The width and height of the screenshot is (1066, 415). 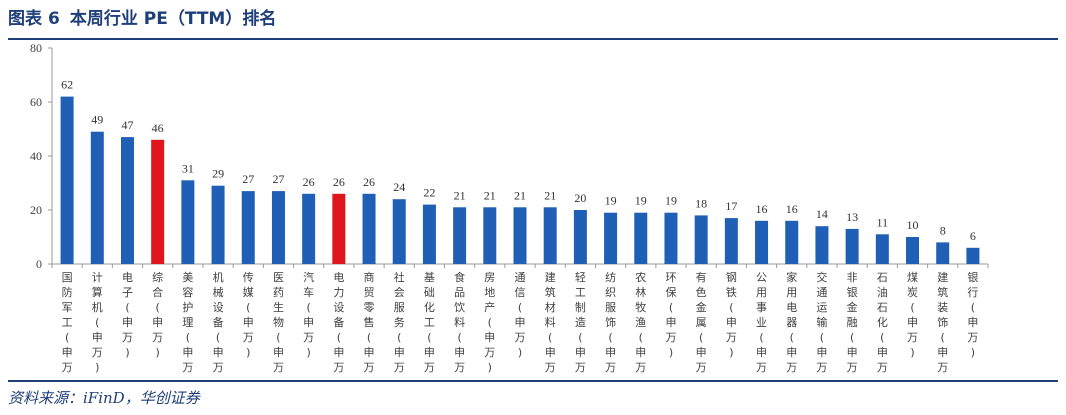 What do you see at coordinates (610, 324) in the screenshot?
I see `category-label: 纺织服饰(申万)` at bounding box center [610, 324].